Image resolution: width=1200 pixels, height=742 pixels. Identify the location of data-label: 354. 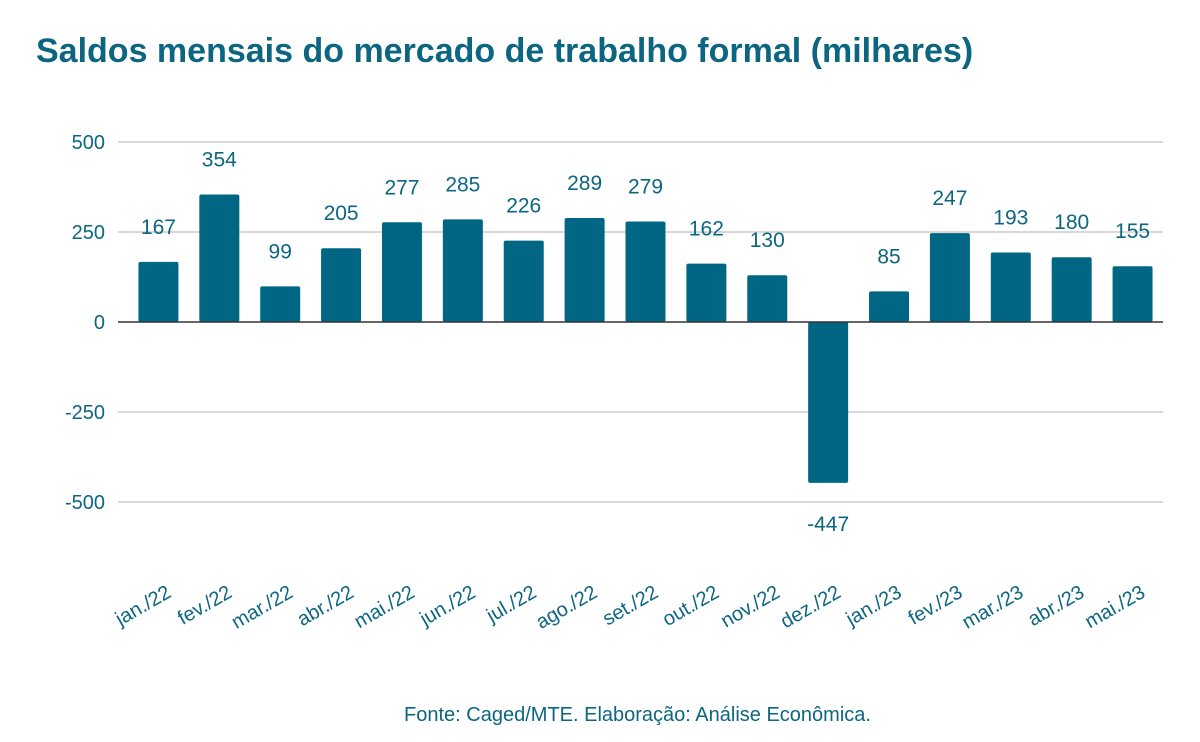
(219, 160).